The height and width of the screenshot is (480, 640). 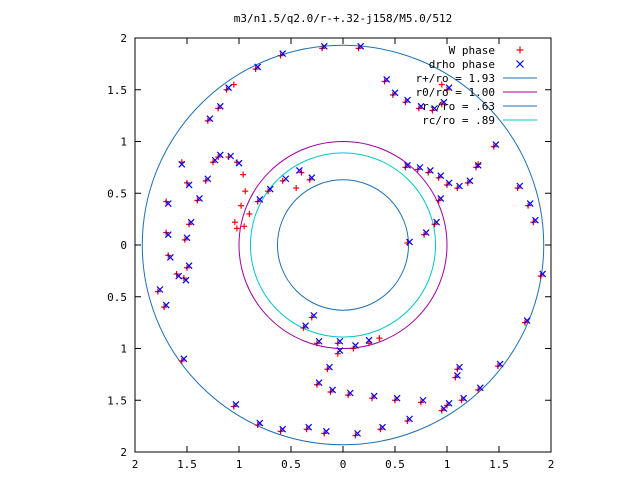 What do you see at coordinates (472, 50) in the screenshot?
I see `legend-label: W phase` at bounding box center [472, 50].